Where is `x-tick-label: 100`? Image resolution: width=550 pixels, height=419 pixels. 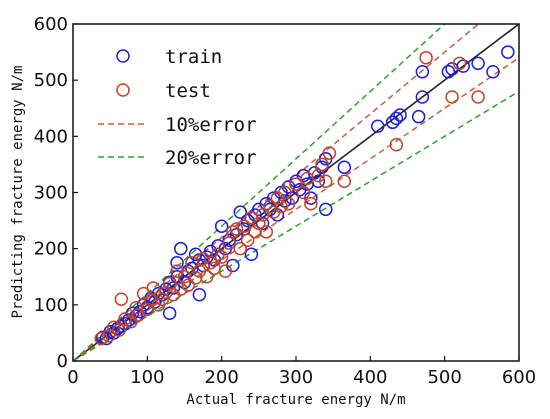
x-tick-label: 100 is located at coordinates (147, 377).